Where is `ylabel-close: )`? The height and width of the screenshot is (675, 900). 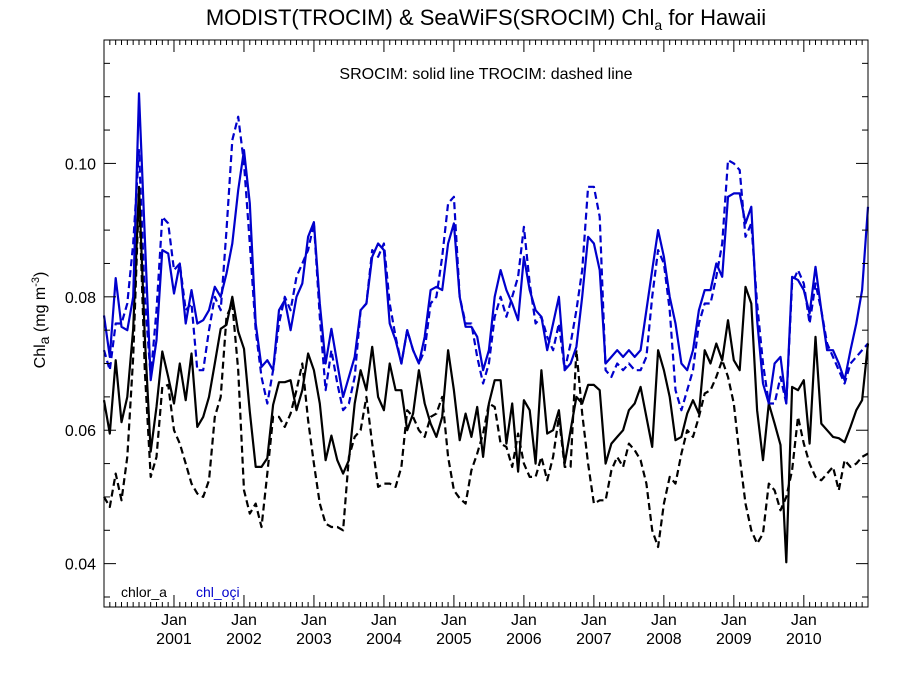 ylabel-close: ) is located at coordinates (40, 274).